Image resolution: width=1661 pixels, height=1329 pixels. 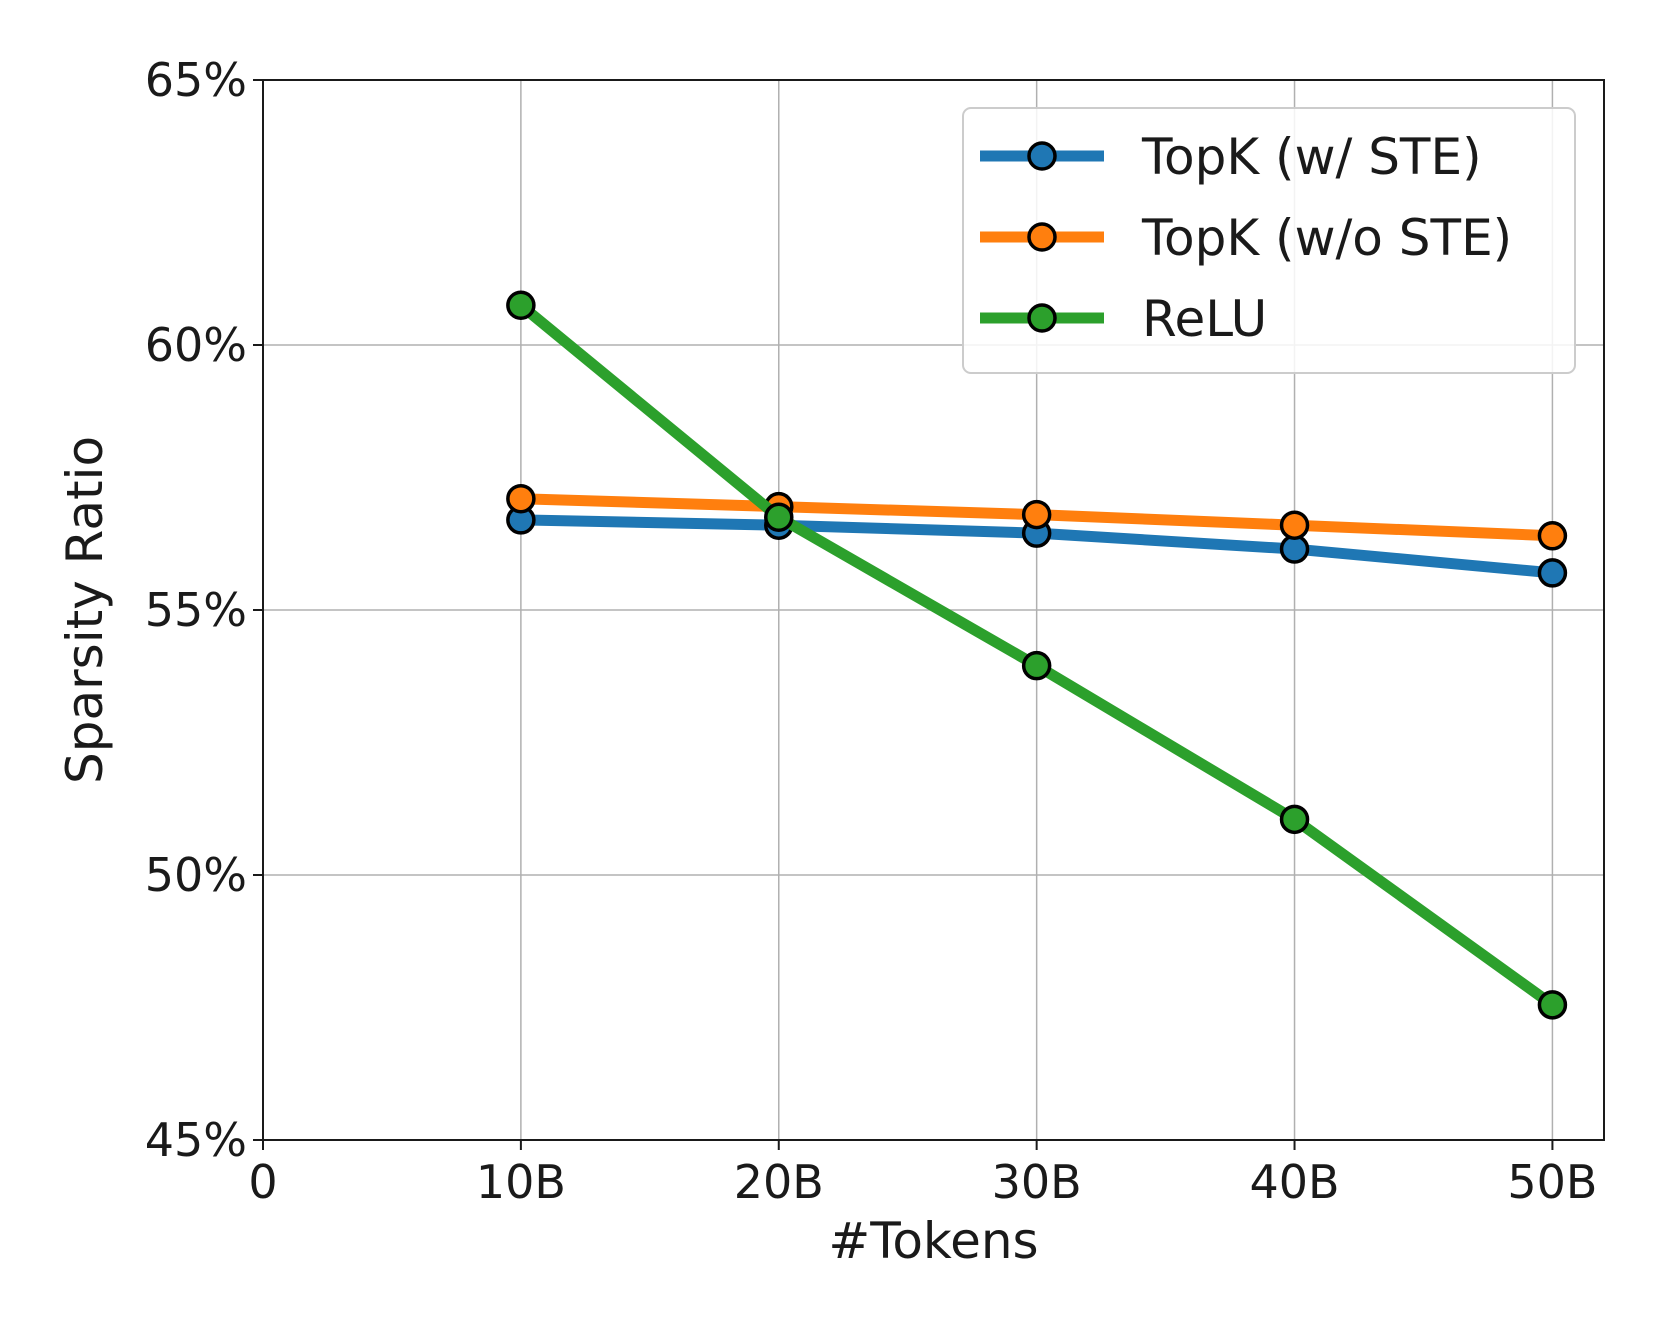 I want to click on y-tick-label: 60%, so click(x=196, y=345).